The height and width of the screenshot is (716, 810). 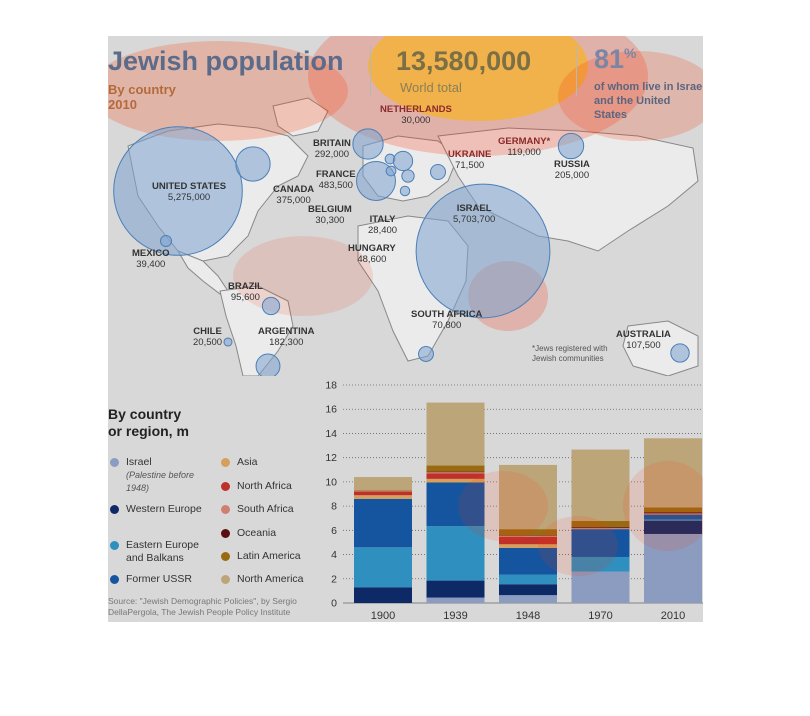 What do you see at coordinates (572, 164) in the screenshot?
I see `country-name: RUSSIA` at bounding box center [572, 164].